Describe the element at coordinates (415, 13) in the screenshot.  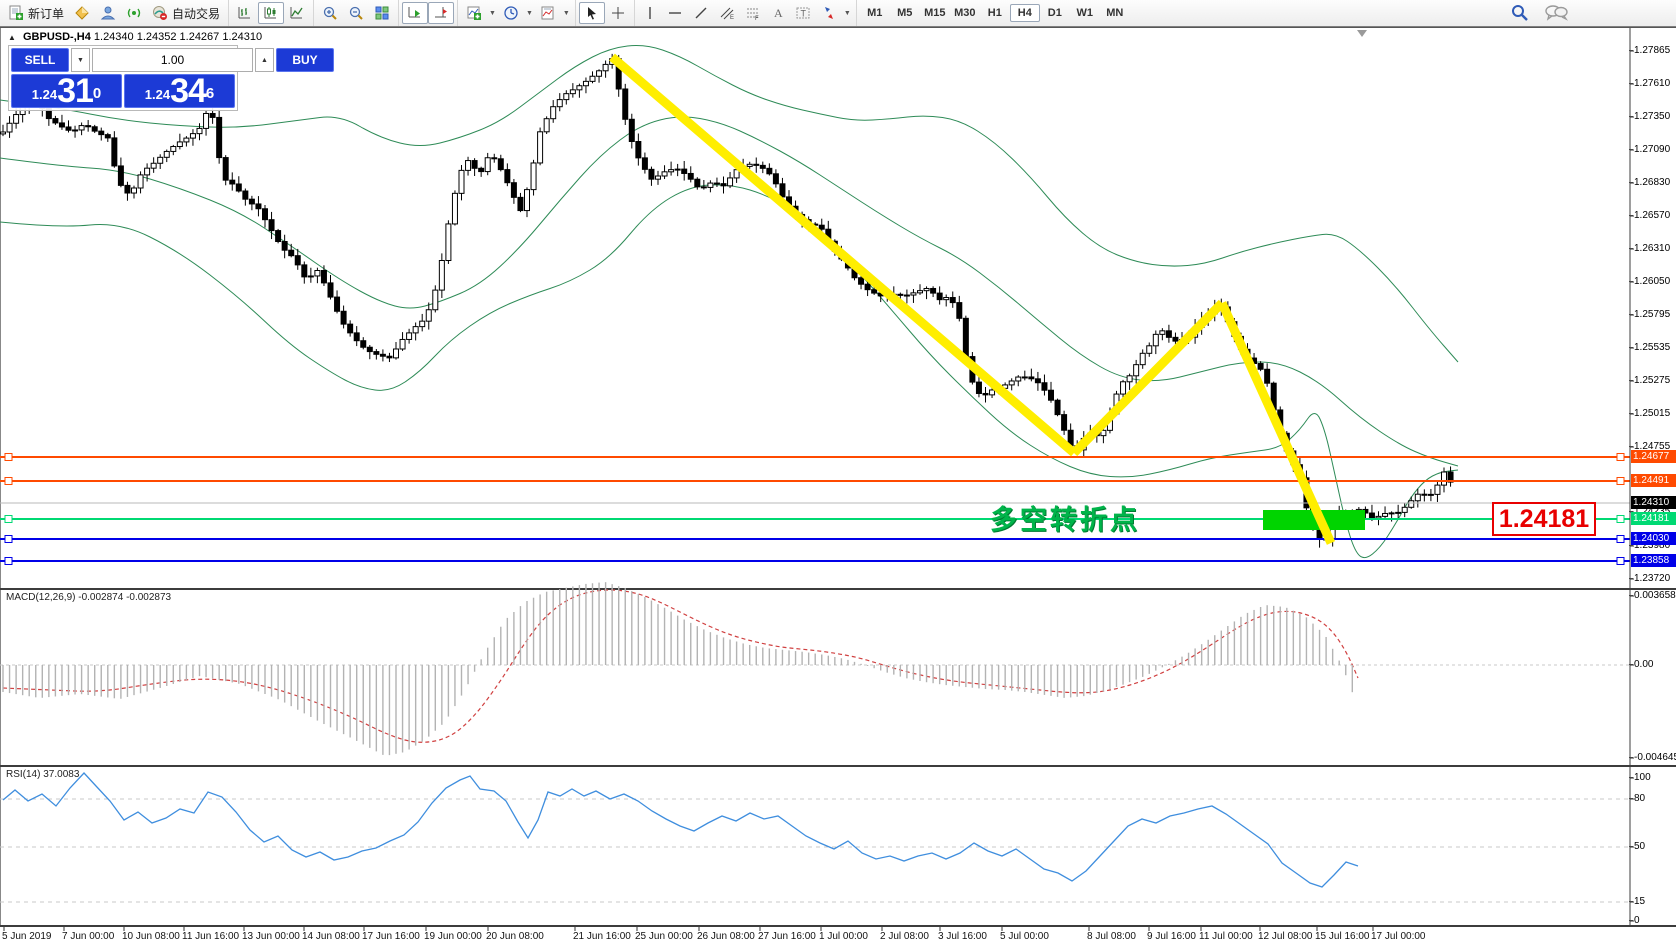
I see `auto-scroll-button` at that location.